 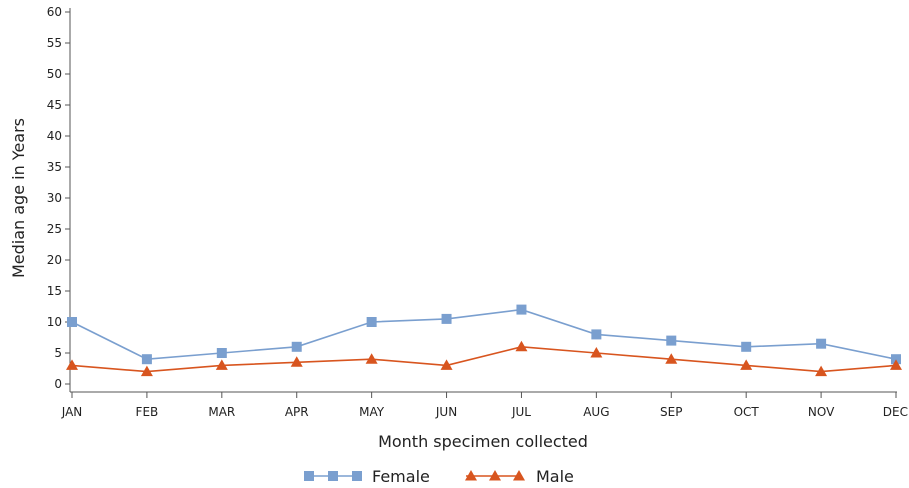 I want to click on x-tick-label: JAN, so click(x=72, y=412).